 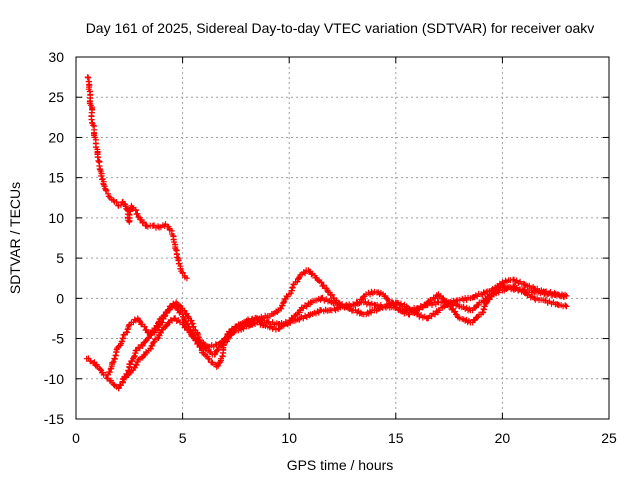 What do you see at coordinates (56, 97) in the screenshot?
I see `y-tick-label: 25` at bounding box center [56, 97].